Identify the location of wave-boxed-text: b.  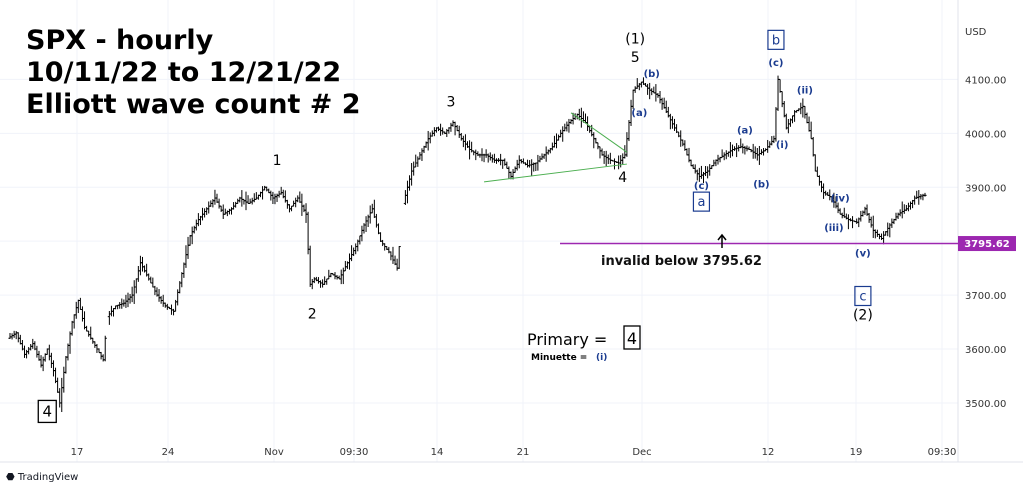
(776, 40).